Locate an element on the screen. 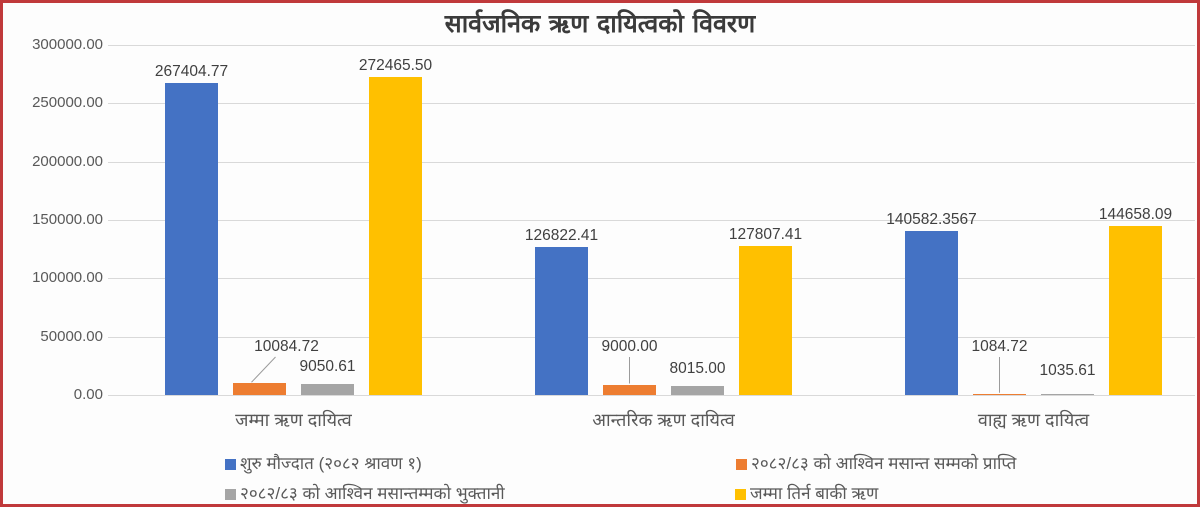 The width and height of the screenshot is (1200, 507). legend-label: शुरु मौज्दात (२०८२ श्रावण १) is located at coordinates (331, 463).